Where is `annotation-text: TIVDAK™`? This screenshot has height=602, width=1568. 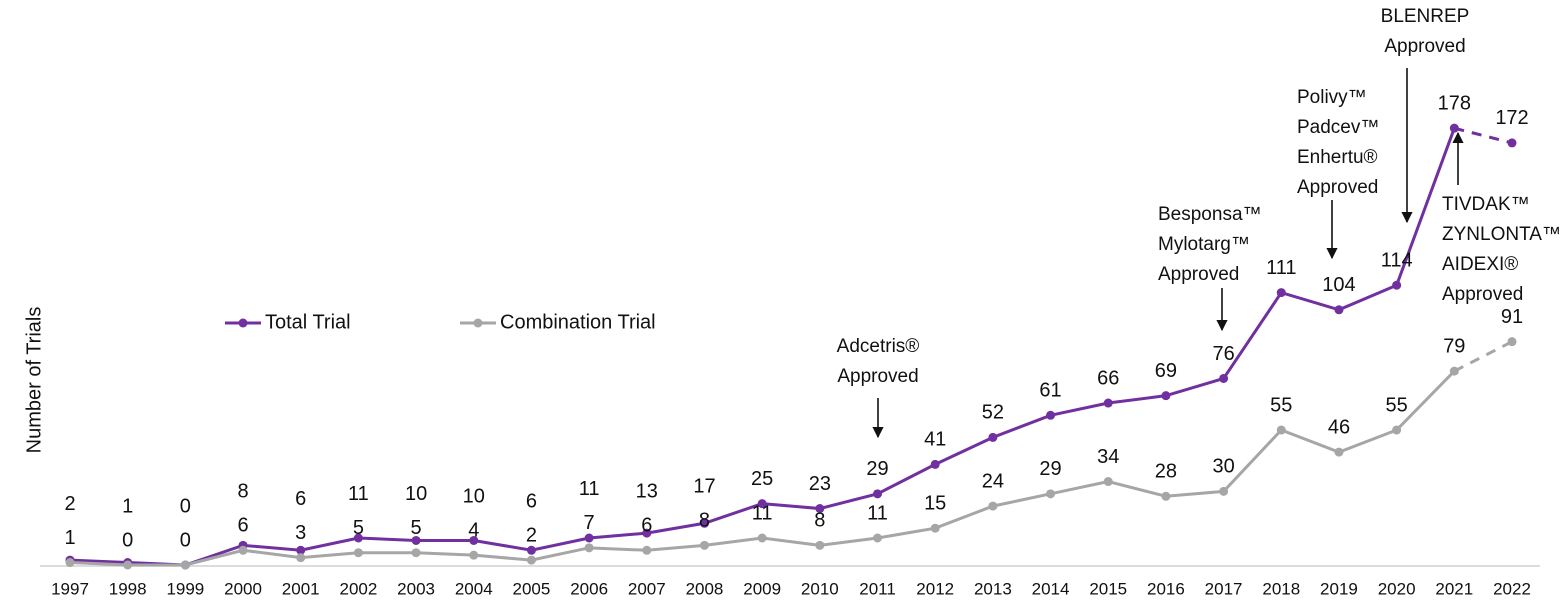
annotation-text: TIVDAK™ is located at coordinates (1486, 204).